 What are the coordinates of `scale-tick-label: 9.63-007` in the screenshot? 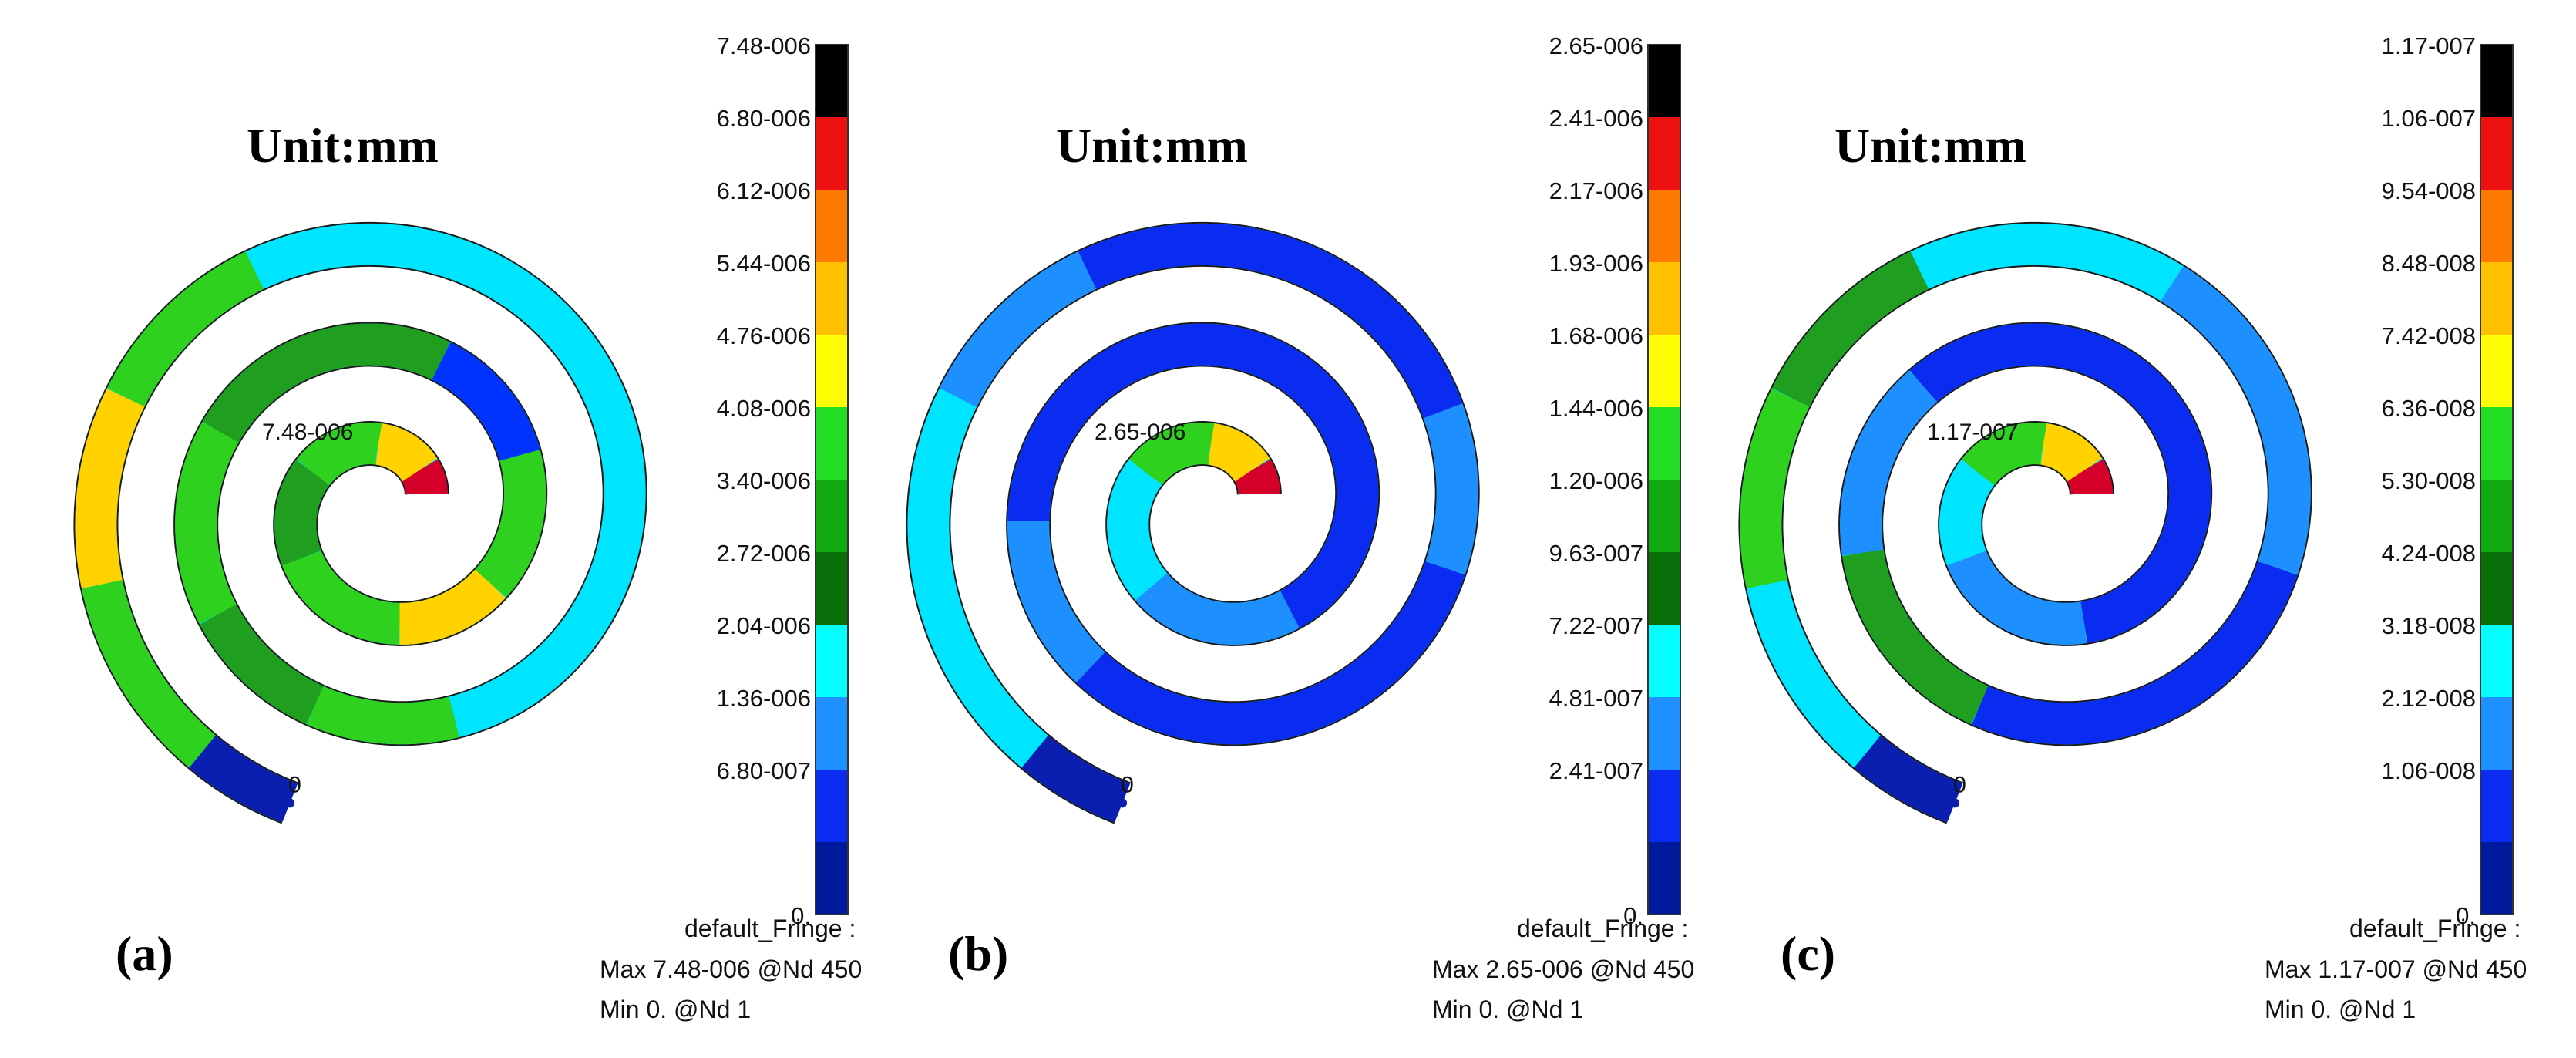 It's located at (1596, 553).